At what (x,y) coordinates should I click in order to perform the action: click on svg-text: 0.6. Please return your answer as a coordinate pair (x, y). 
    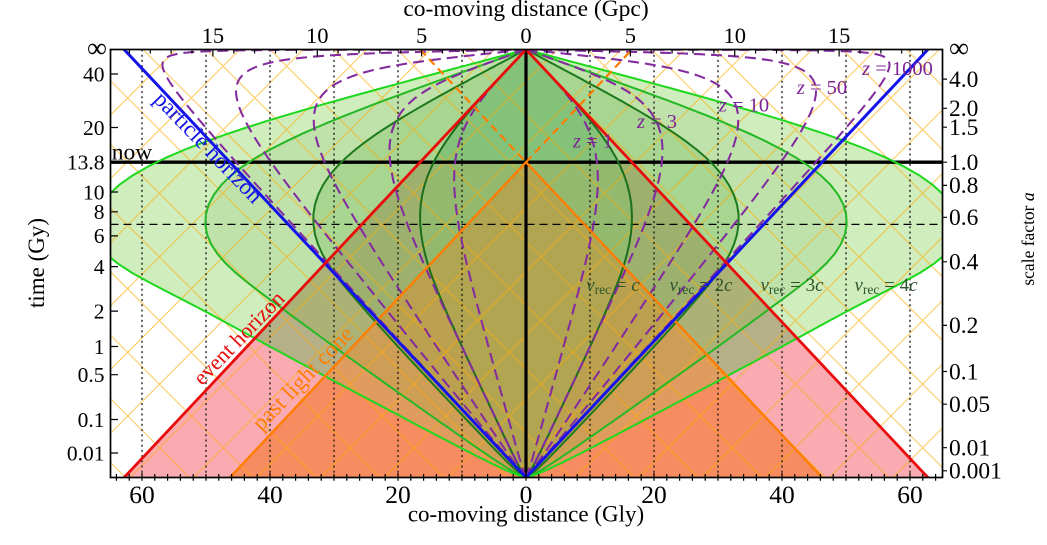
    Looking at the image, I should click on (964, 218).